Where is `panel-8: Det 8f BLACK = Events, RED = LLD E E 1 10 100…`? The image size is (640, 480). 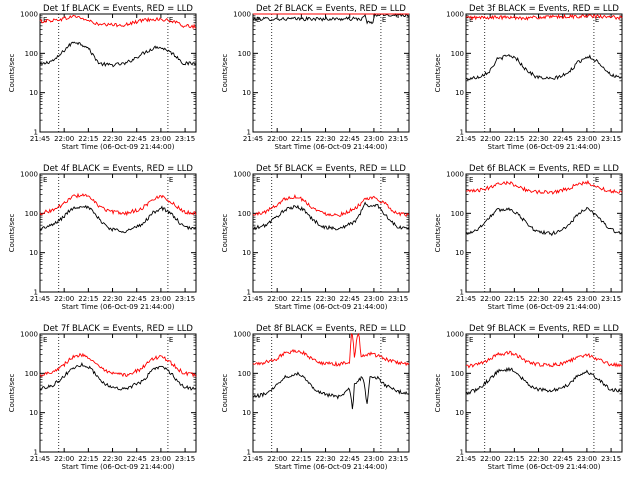 panel-8: Det 8f BLACK = Events, RED = LLD E E 1 10 100… is located at coordinates (315, 397).